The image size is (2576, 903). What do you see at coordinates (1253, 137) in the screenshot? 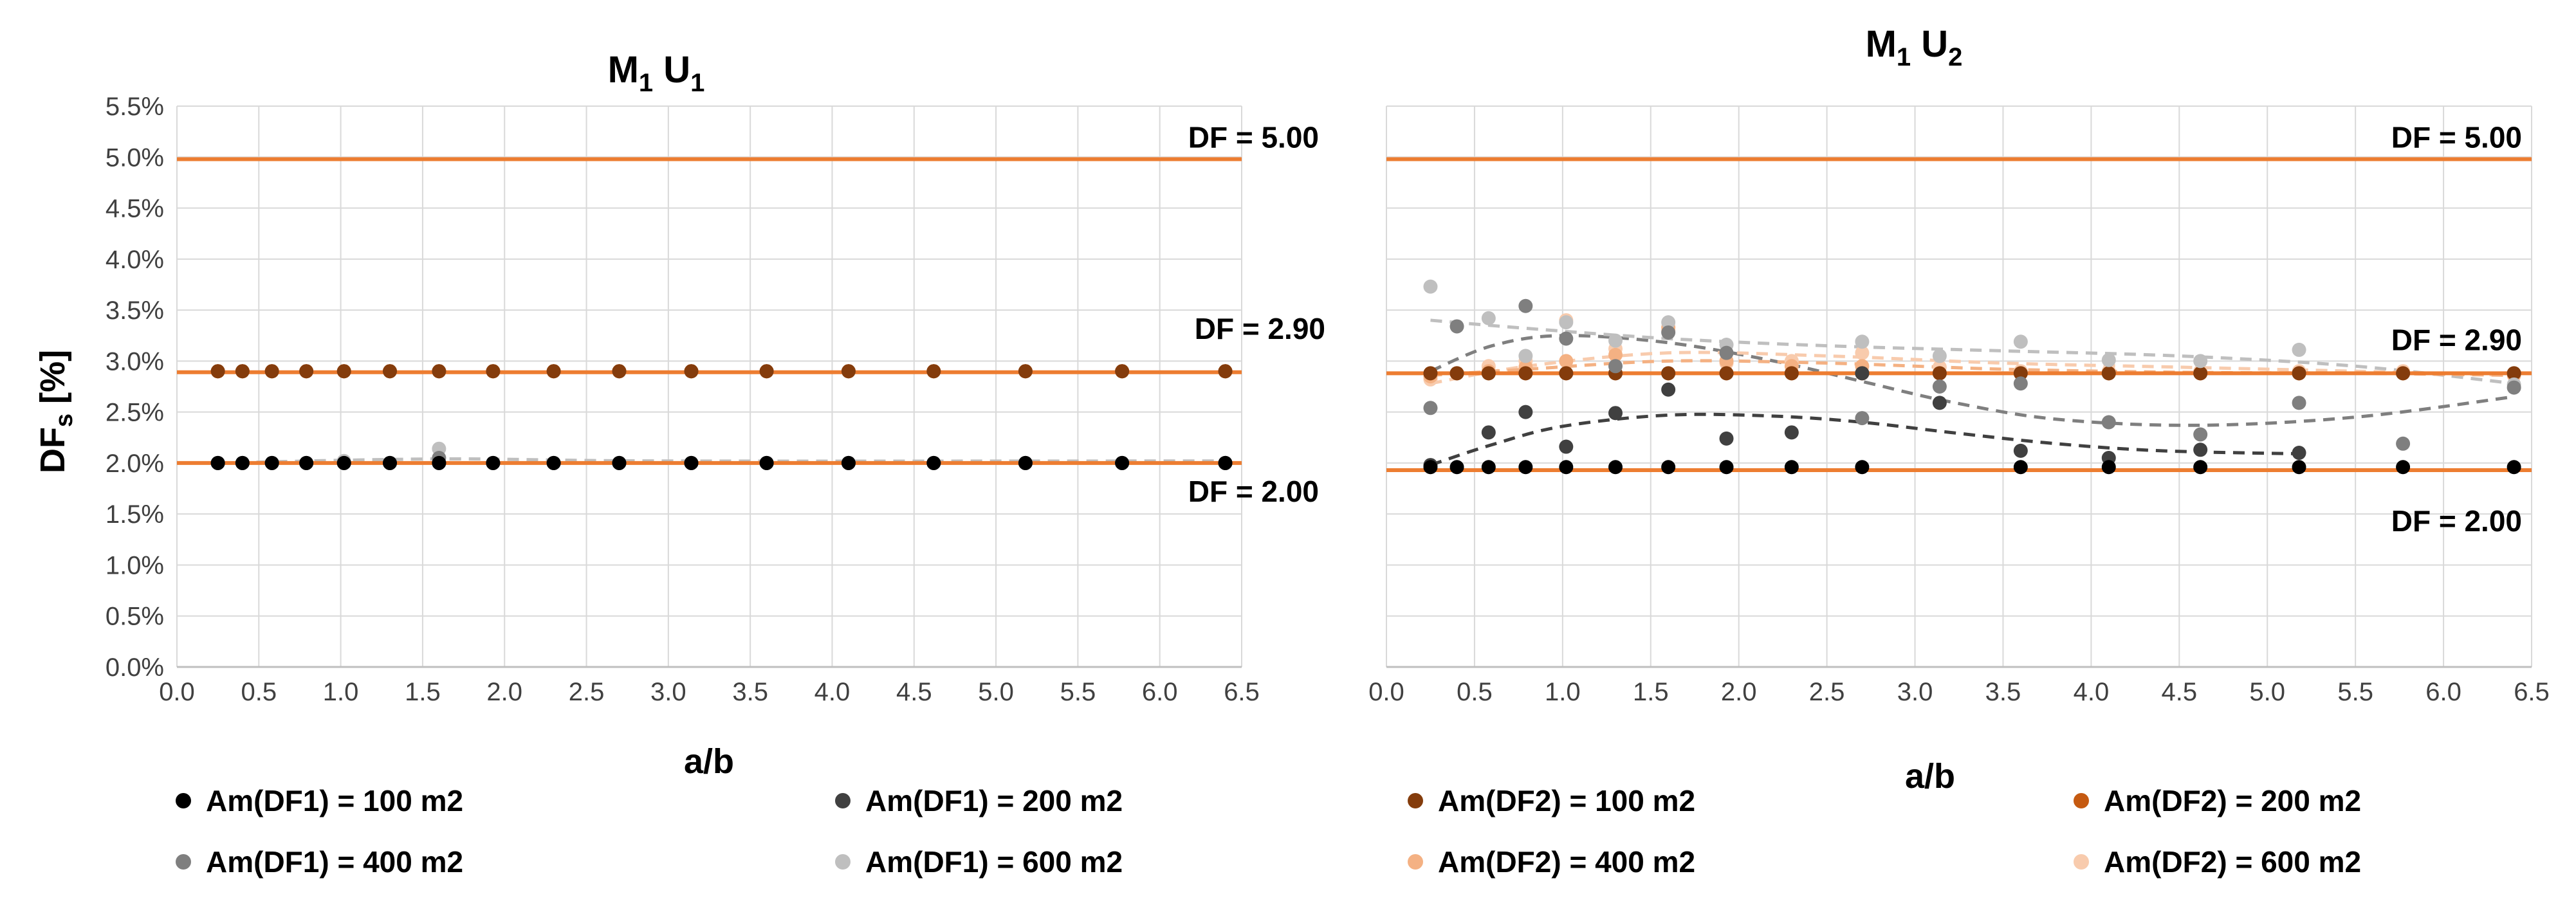
I see `reference-line-label: DF = 5.00` at bounding box center [1253, 137].